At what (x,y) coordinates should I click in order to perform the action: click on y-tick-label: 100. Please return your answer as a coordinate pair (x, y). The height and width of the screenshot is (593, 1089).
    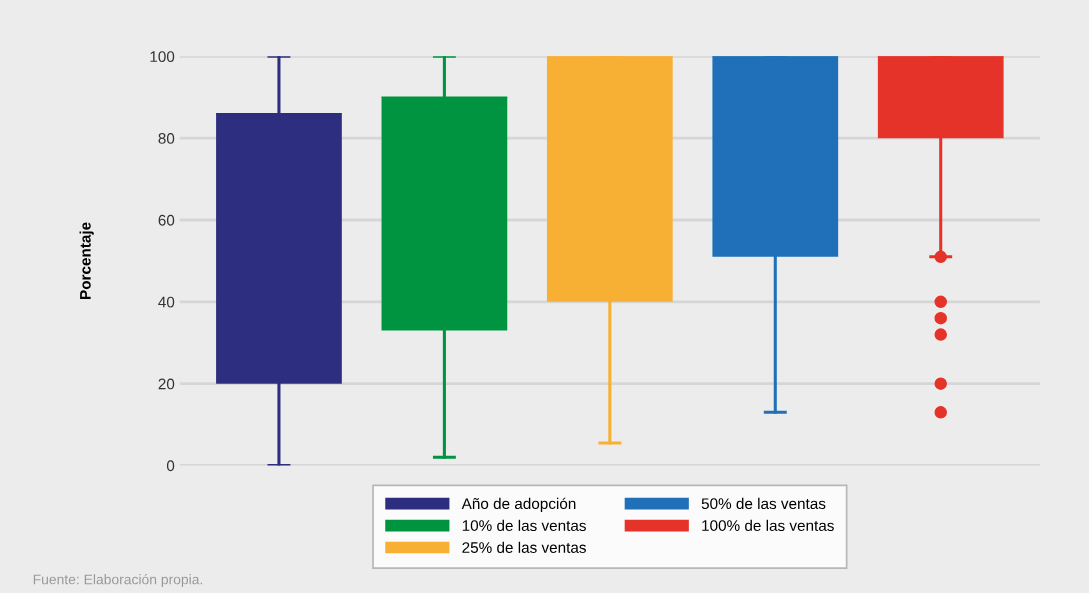
    Looking at the image, I should click on (162, 57).